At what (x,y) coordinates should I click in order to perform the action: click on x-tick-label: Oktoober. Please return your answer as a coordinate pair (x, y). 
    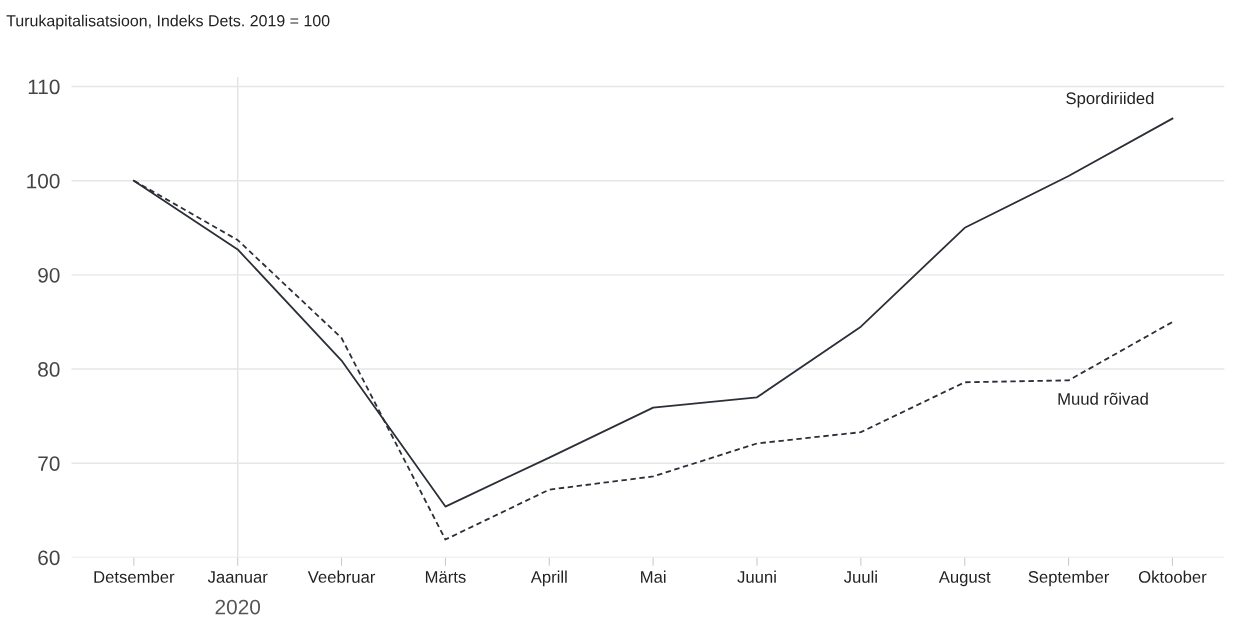
    Looking at the image, I should click on (1172, 576).